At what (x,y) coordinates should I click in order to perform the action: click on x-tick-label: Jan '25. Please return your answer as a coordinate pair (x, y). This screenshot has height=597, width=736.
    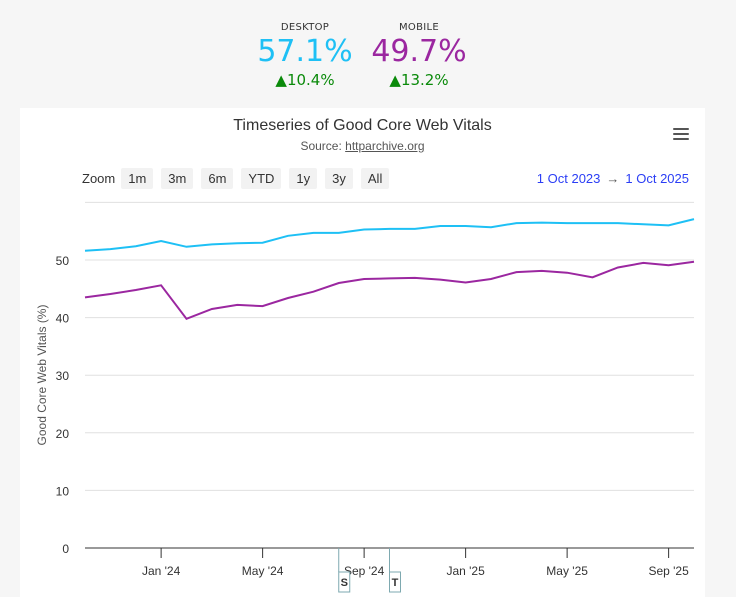
    Looking at the image, I should click on (465, 571).